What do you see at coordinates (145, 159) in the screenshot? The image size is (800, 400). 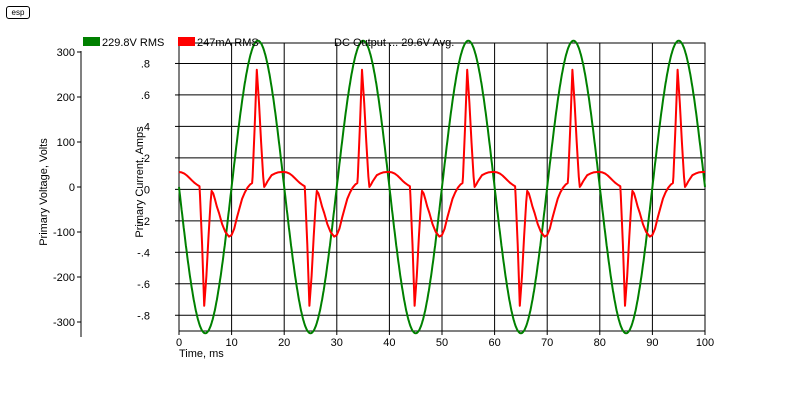 I see `right-axis-tick-label: .2` at bounding box center [145, 159].